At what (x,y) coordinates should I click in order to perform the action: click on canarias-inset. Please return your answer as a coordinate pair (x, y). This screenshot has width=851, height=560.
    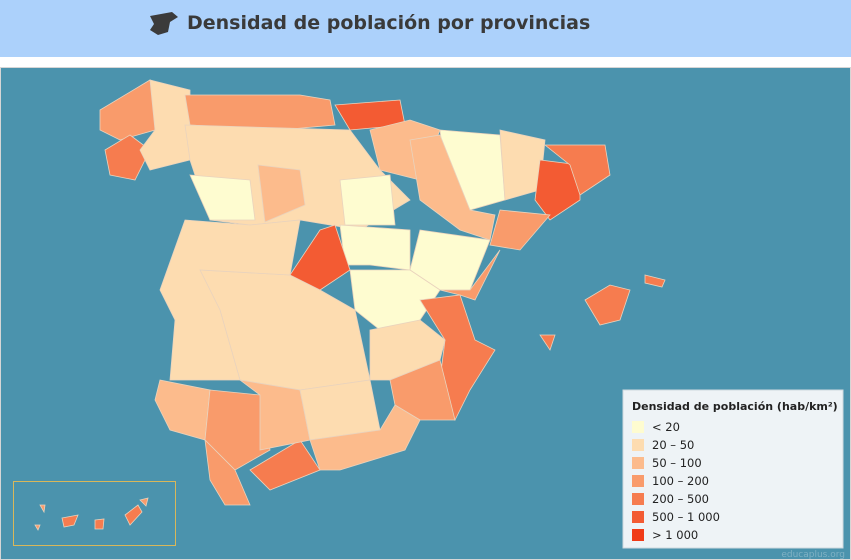
    Looking at the image, I should click on (94, 513).